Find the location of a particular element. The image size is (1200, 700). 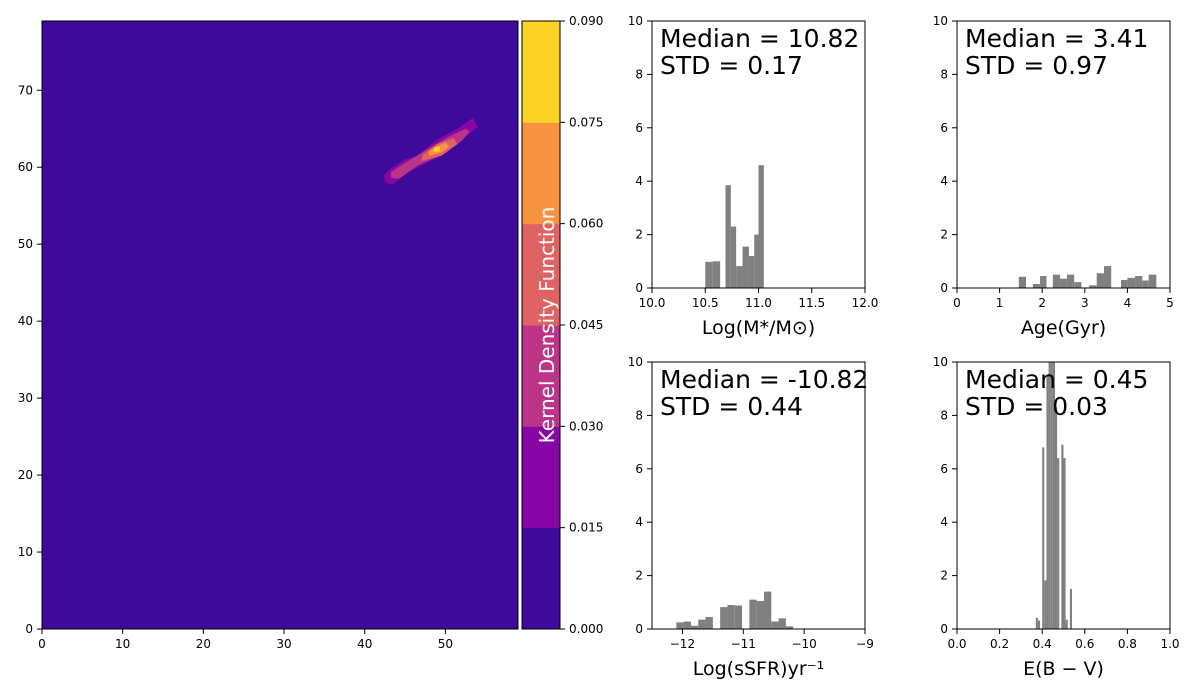

colorbar-label: Kernel Density Function is located at coordinates (547, 325).